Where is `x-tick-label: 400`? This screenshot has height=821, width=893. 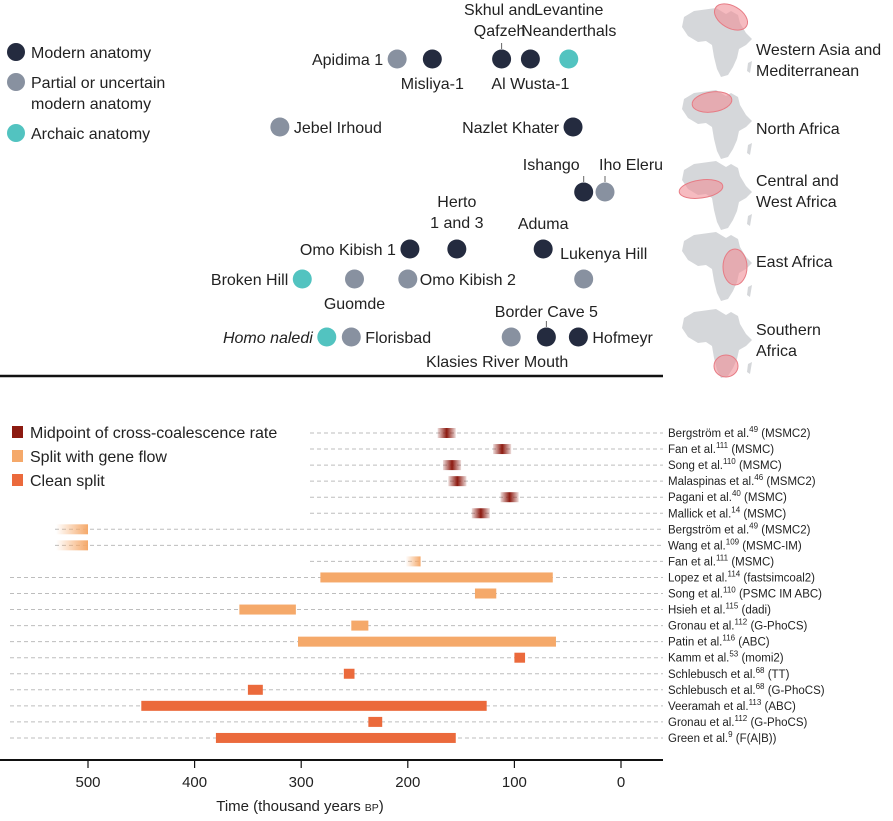 x-tick-label: 400 is located at coordinates (194, 782).